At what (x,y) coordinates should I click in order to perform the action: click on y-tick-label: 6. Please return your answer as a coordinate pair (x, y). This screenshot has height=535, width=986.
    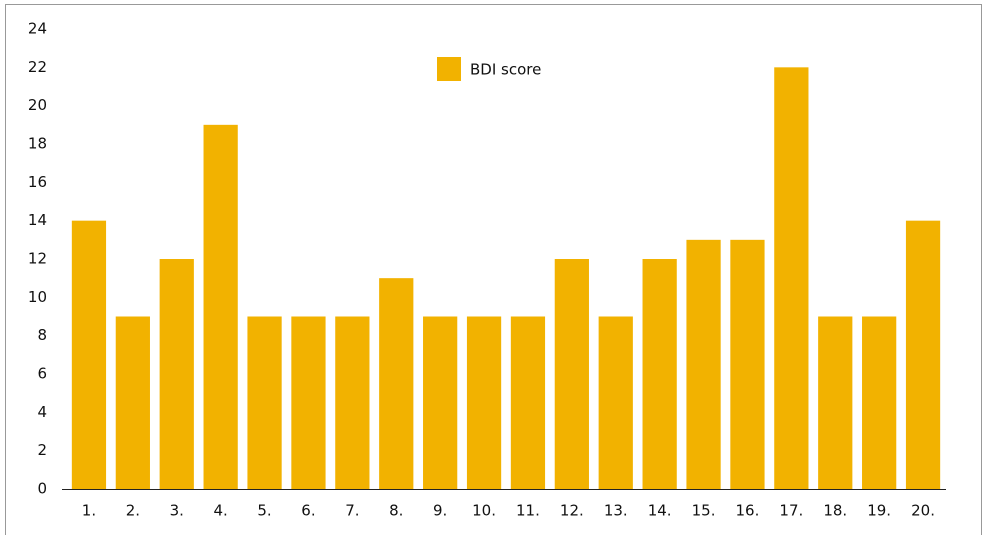
    Looking at the image, I should click on (42, 374).